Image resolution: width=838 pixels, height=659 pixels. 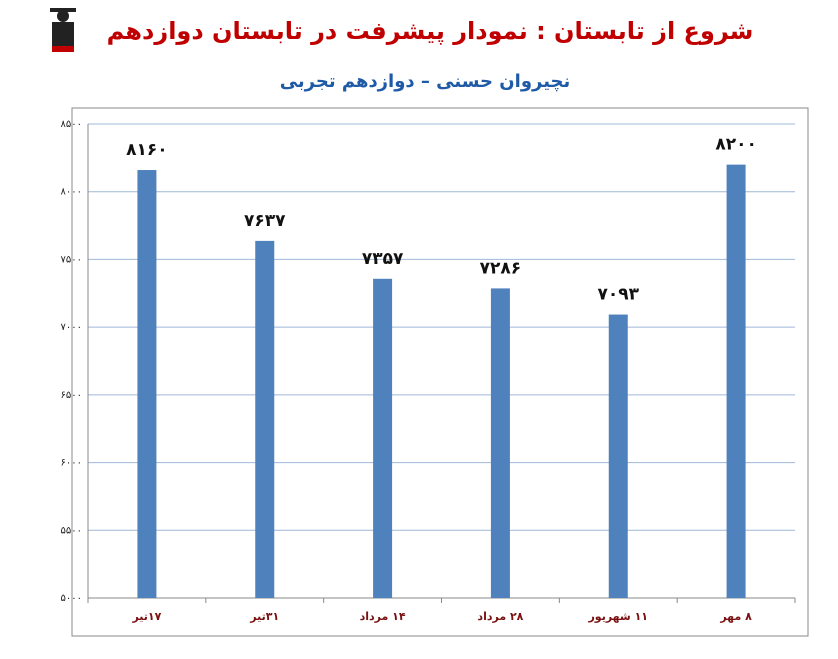 What do you see at coordinates (71, 598) in the screenshot?
I see `y-tick-label: ۵۰۰۰` at bounding box center [71, 598].